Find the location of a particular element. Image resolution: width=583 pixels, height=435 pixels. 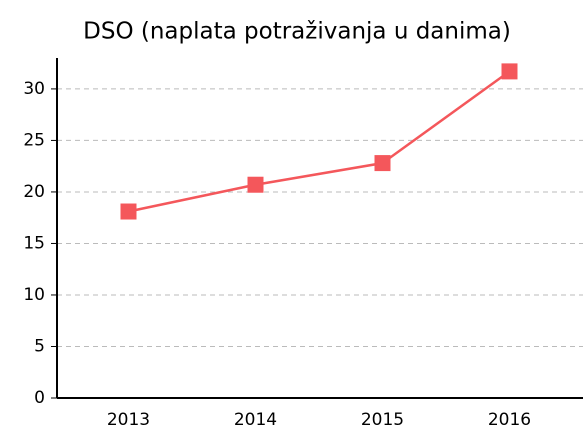

x-tick-label: 2015 is located at coordinates (382, 420).